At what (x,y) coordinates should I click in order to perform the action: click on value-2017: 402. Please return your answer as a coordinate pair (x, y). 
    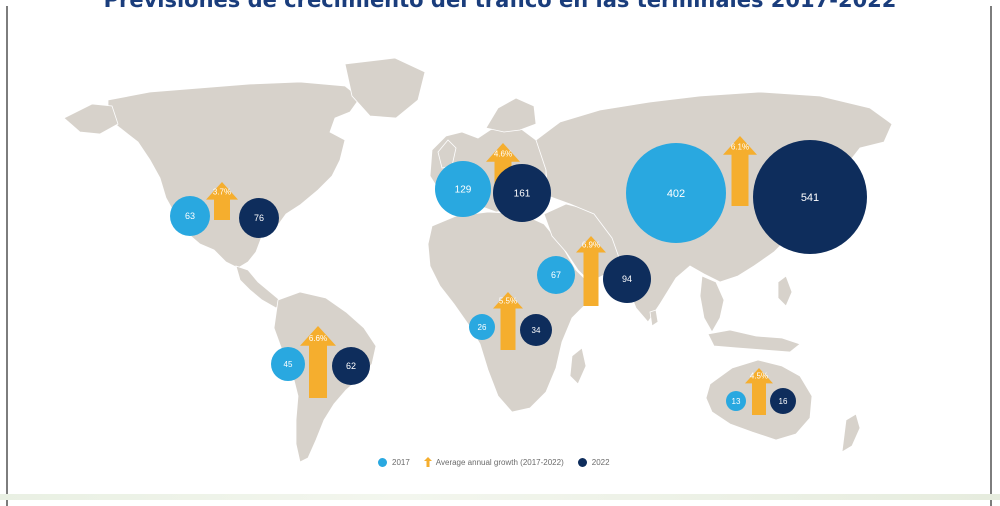
    Looking at the image, I should click on (676, 194).